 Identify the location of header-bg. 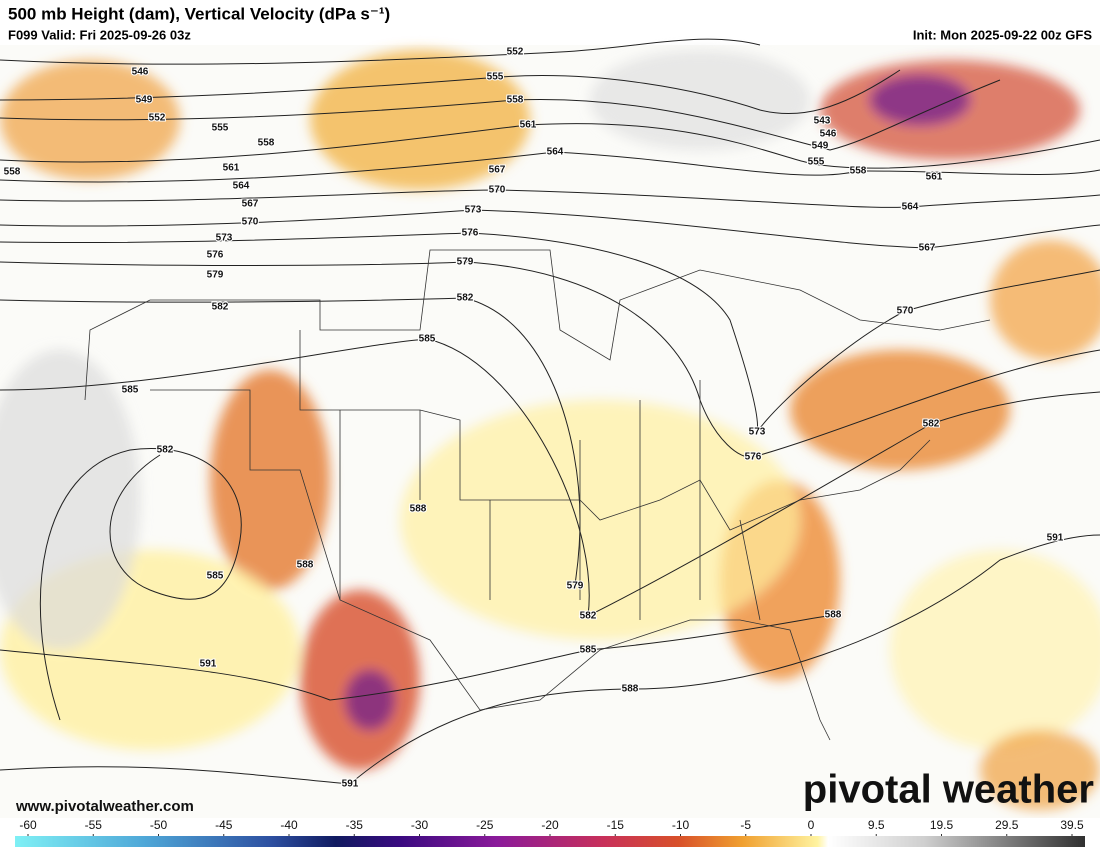
(550, 22).